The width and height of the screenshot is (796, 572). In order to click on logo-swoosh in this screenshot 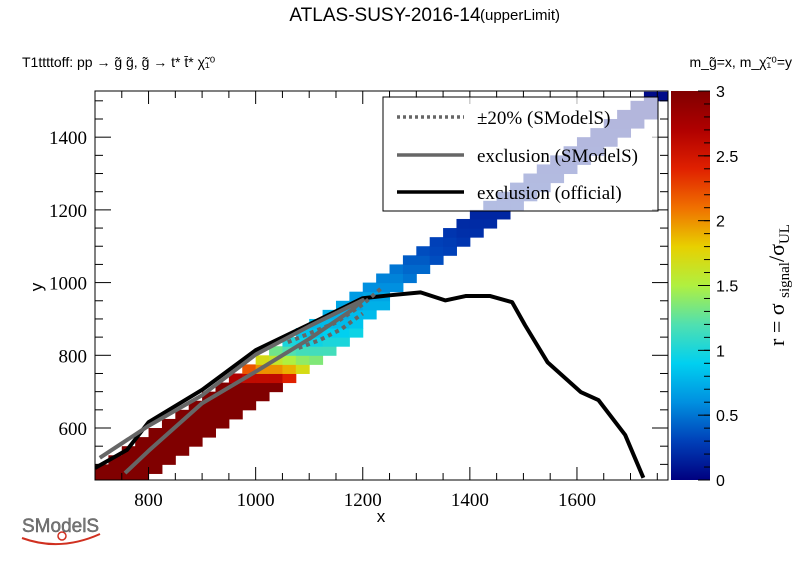, I will do `click(61, 539)`.